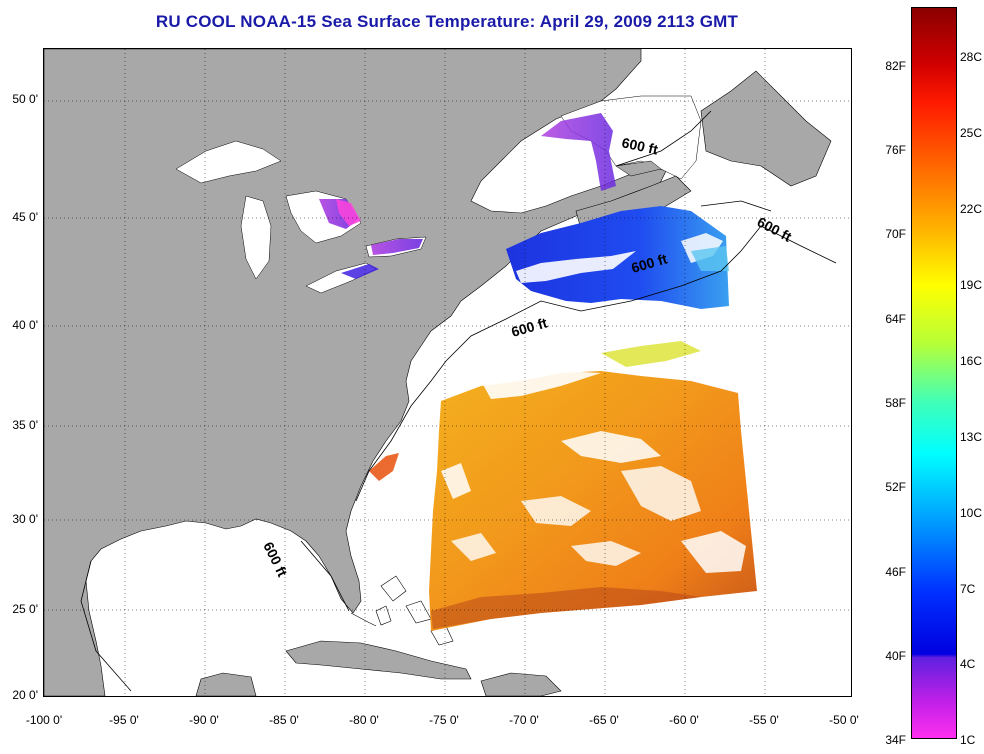  What do you see at coordinates (124, 720) in the screenshot?
I see `lon-label: -95 0'` at bounding box center [124, 720].